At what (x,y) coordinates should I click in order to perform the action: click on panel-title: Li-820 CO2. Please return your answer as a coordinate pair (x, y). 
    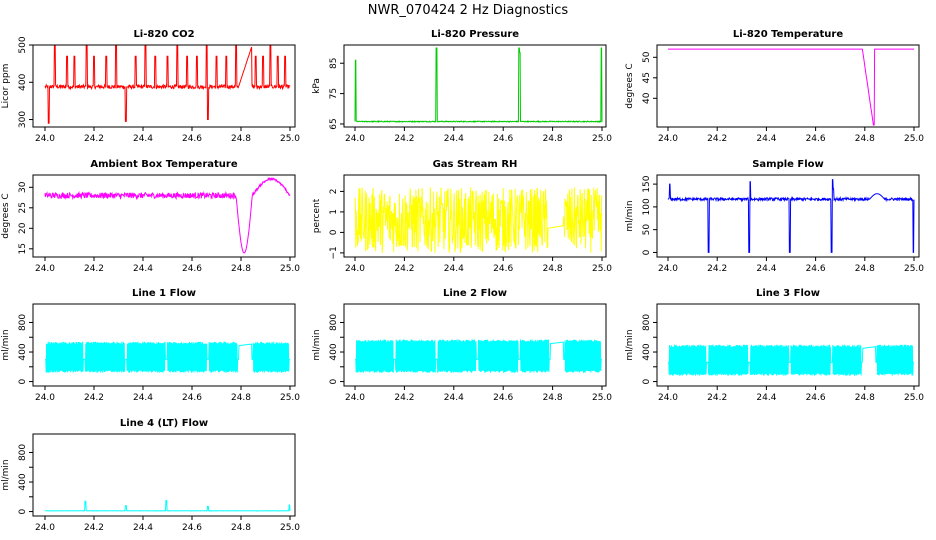
    Looking at the image, I should click on (163, 34).